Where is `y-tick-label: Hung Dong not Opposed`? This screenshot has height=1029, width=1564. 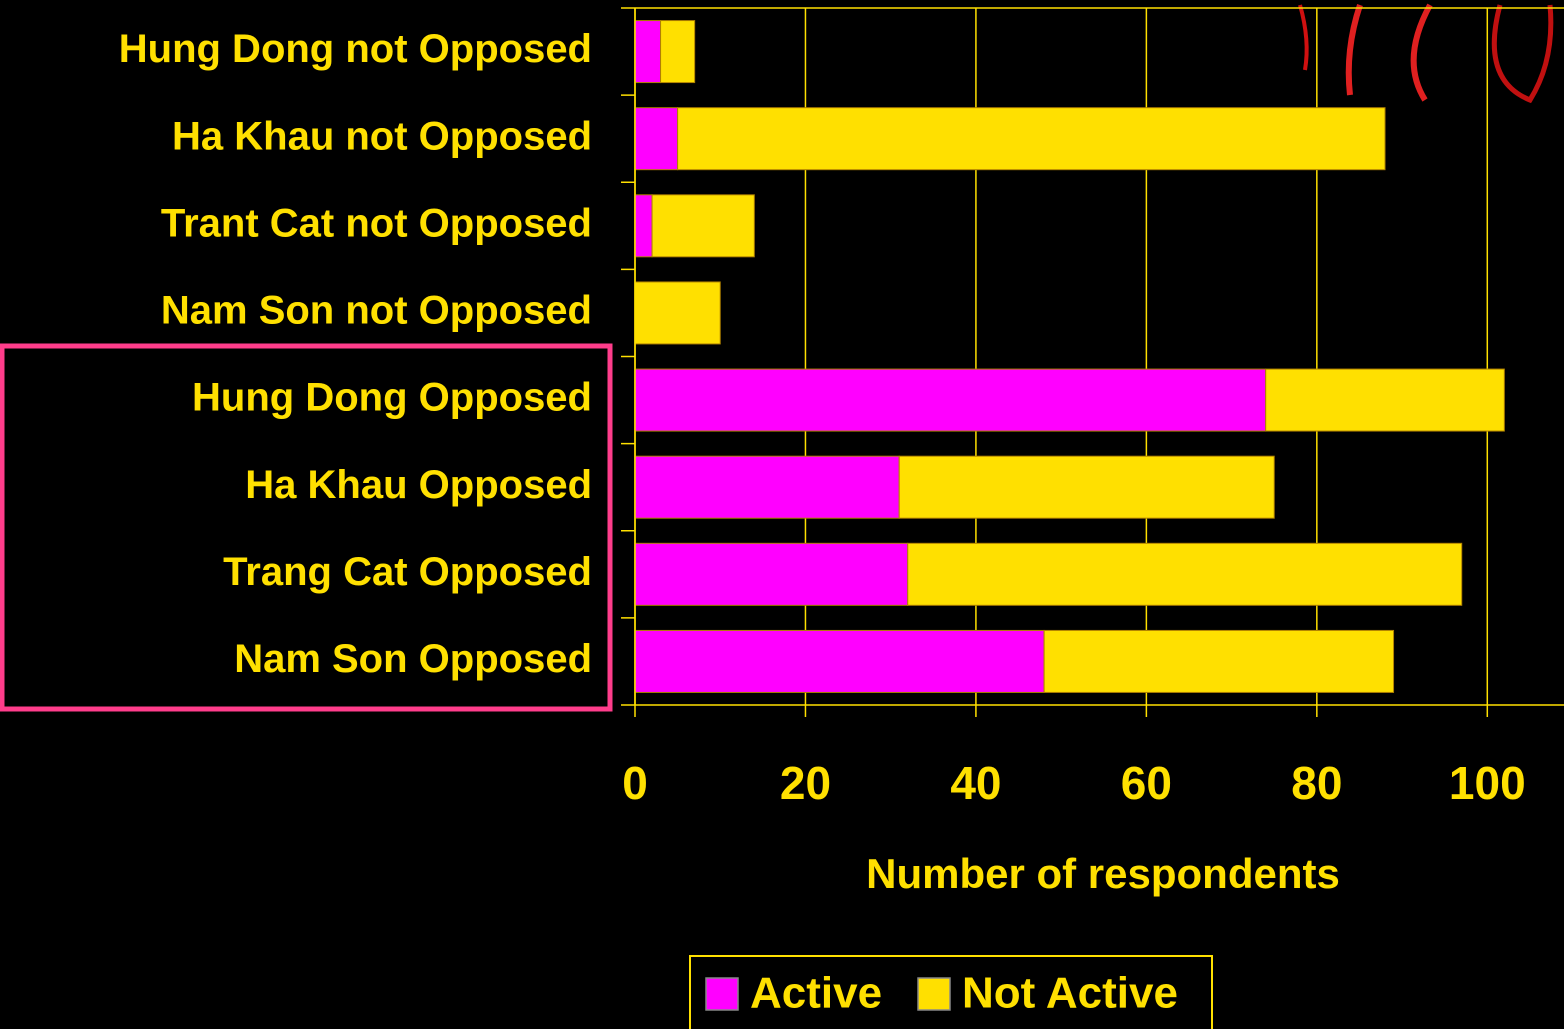
y-tick-label: Hung Dong not Opposed is located at coordinates (355, 49).